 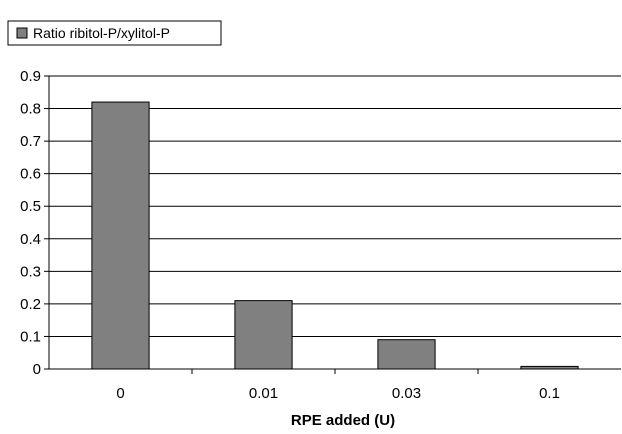 I want to click on y-tick-label: 0.4, so click(x=30, y=239).